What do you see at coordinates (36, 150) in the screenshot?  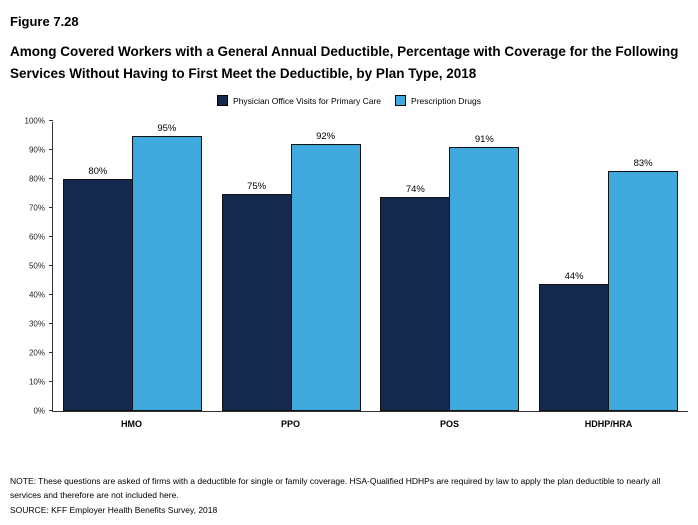 I see `y-tick-label: 90%` at bounding box center [36, 150].